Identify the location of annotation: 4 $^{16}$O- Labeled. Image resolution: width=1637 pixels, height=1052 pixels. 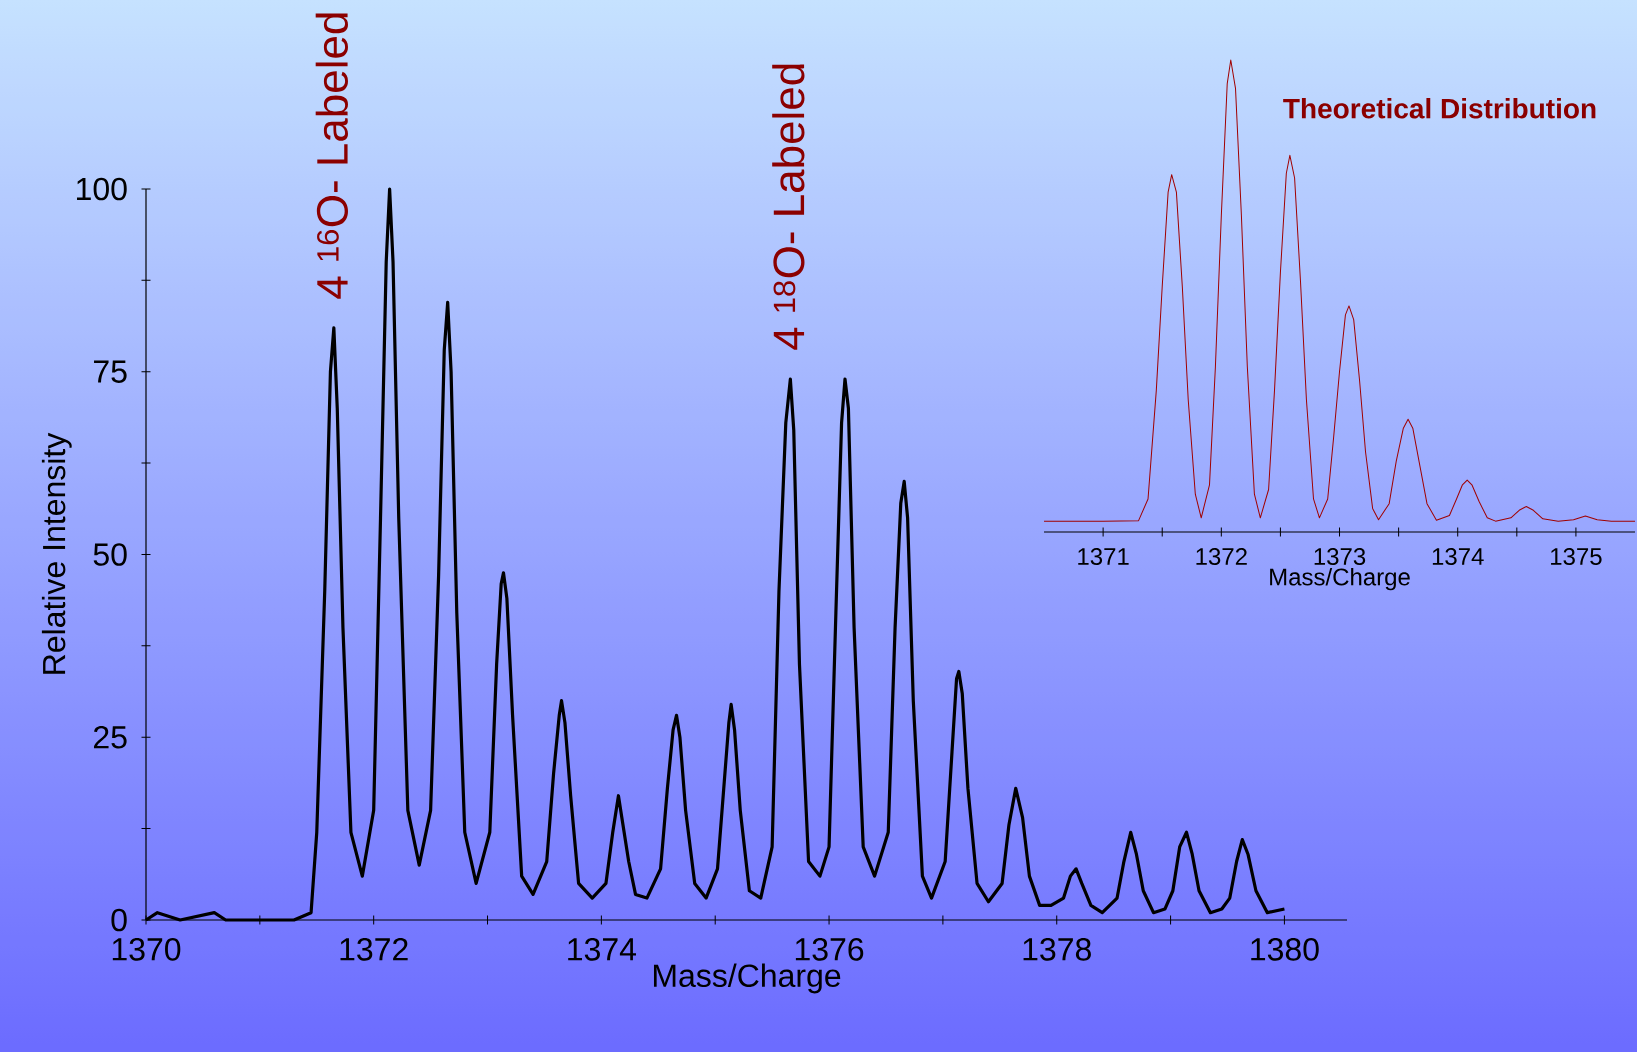
(331, 156).